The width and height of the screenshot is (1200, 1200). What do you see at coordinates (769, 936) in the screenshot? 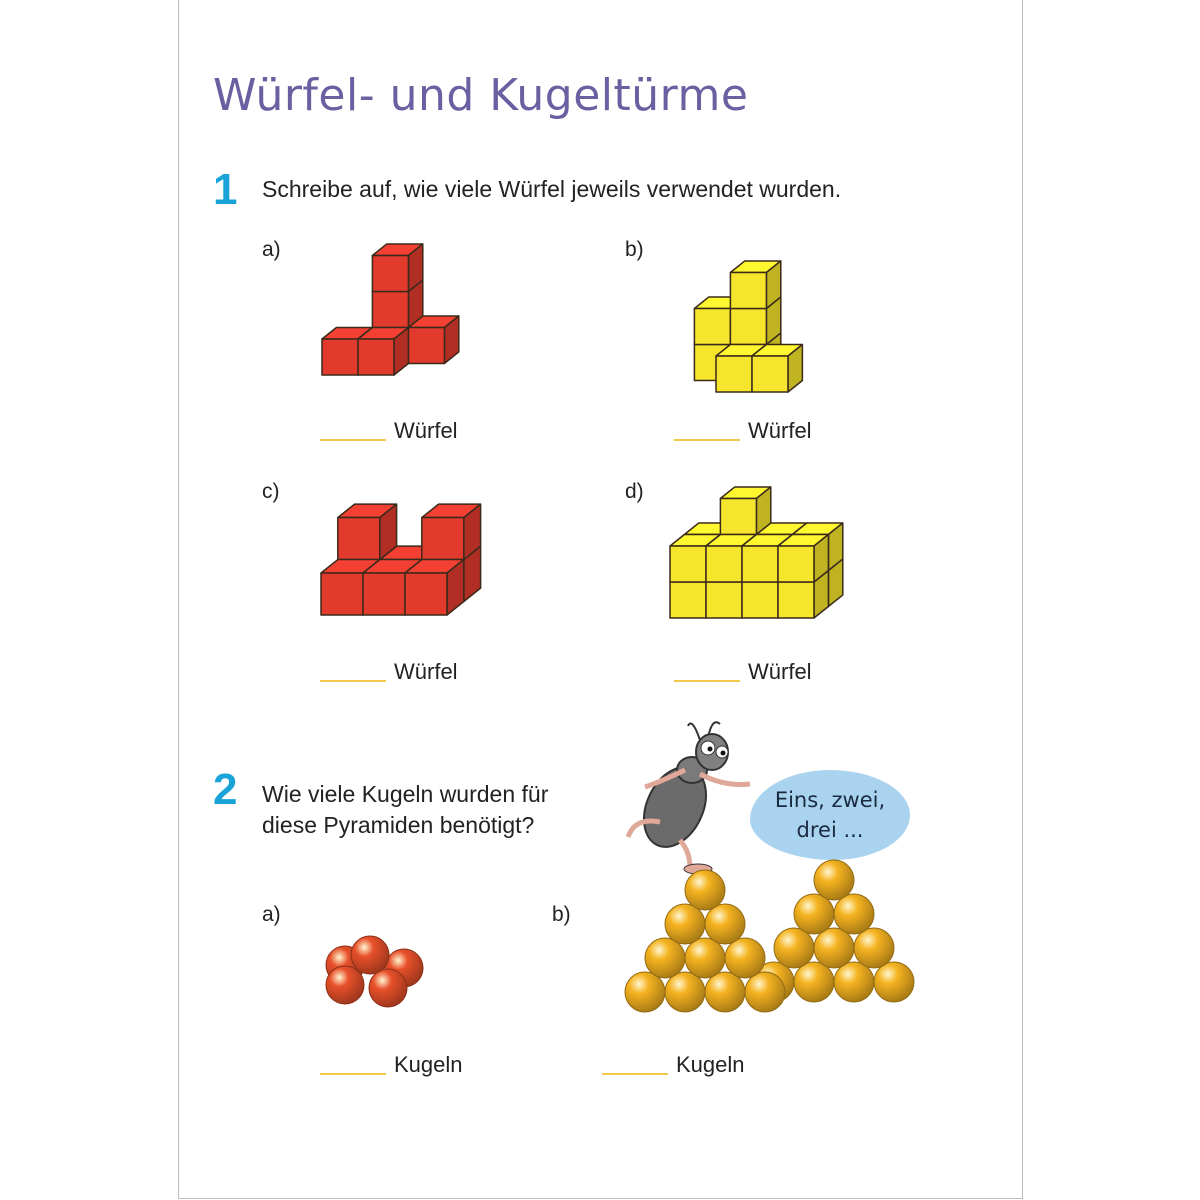
I see `sphere-pyramid-b` at bounding box center [769, 936].